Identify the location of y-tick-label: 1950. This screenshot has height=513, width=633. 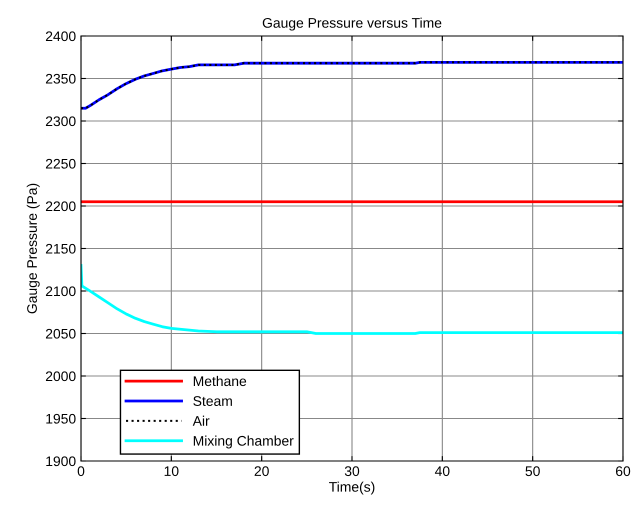
(61, 419).